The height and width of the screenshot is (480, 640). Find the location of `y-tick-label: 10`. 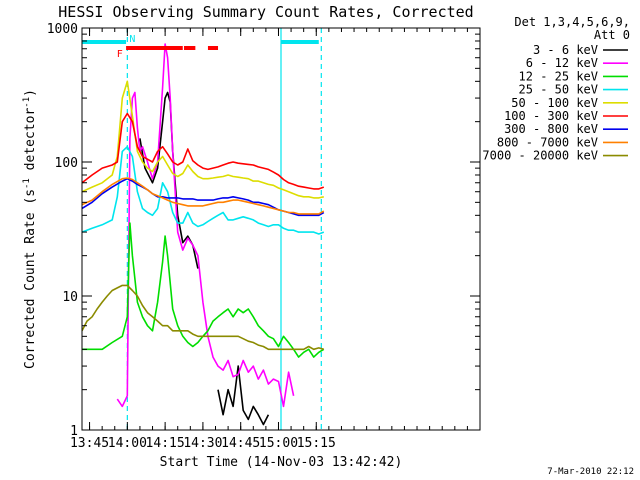

y-tick-label: 10 is located at coordinates (70, 297).